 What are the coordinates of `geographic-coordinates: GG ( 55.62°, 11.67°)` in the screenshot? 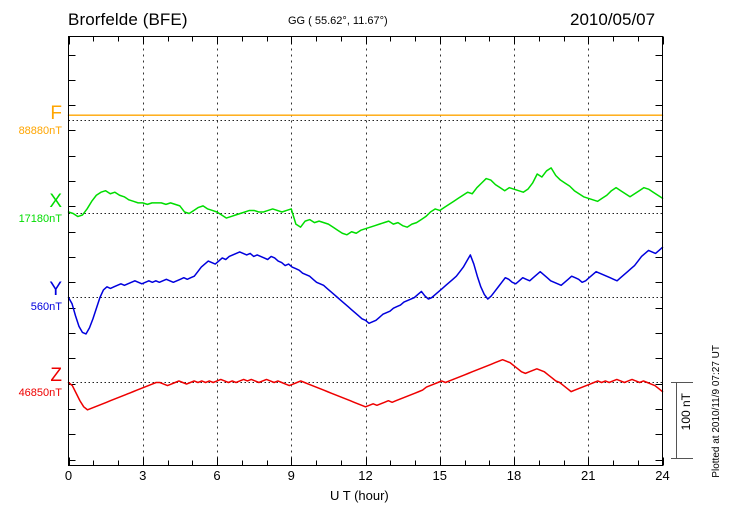 It's located at (338, 21).